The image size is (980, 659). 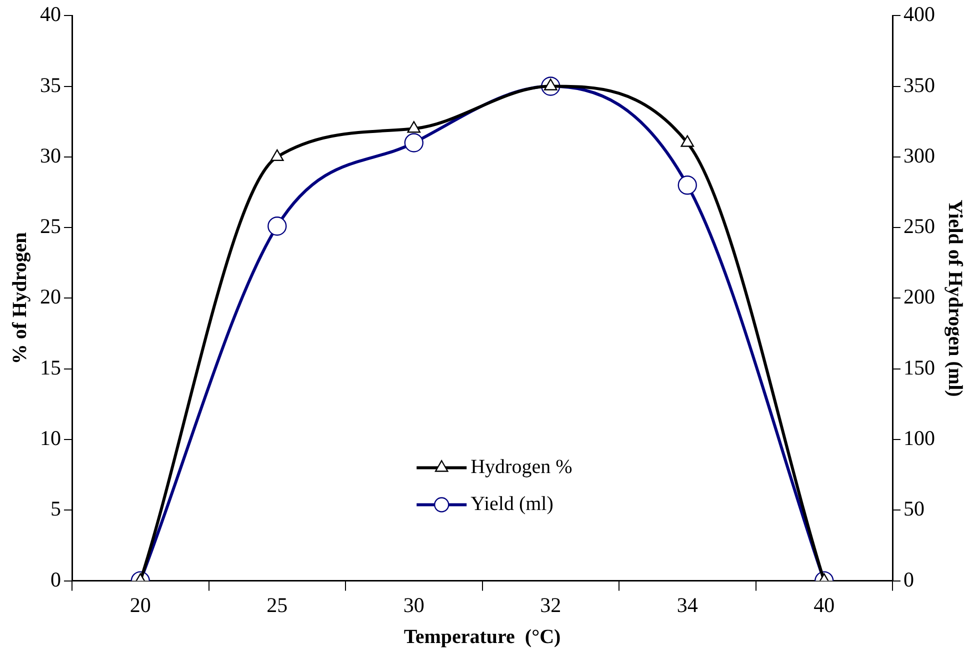 I want to click on y-tick-label: 40, so click(x=50, y=14).